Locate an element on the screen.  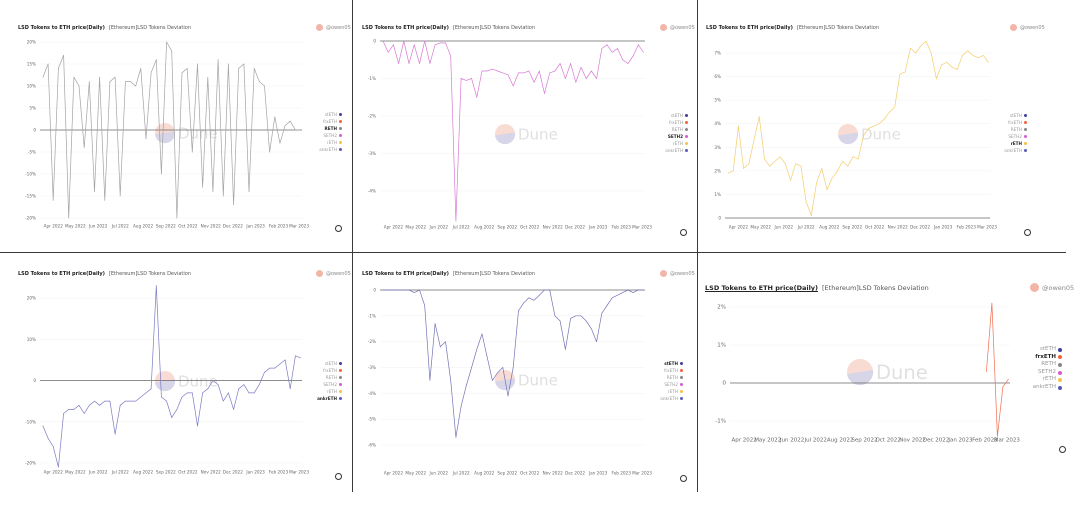
y-tick-label: 7% is located at coordinates (717, 53).